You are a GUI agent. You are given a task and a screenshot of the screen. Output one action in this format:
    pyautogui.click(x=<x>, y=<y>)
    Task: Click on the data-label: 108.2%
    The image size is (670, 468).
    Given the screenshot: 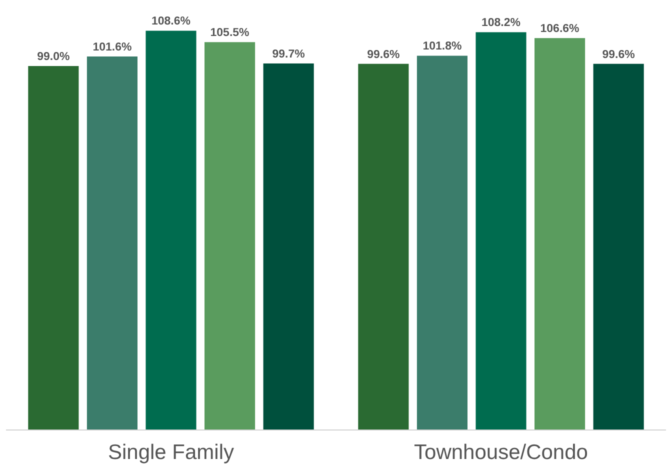 What is the action you would take?
    pyautogui.click(x=501, y=23)
    